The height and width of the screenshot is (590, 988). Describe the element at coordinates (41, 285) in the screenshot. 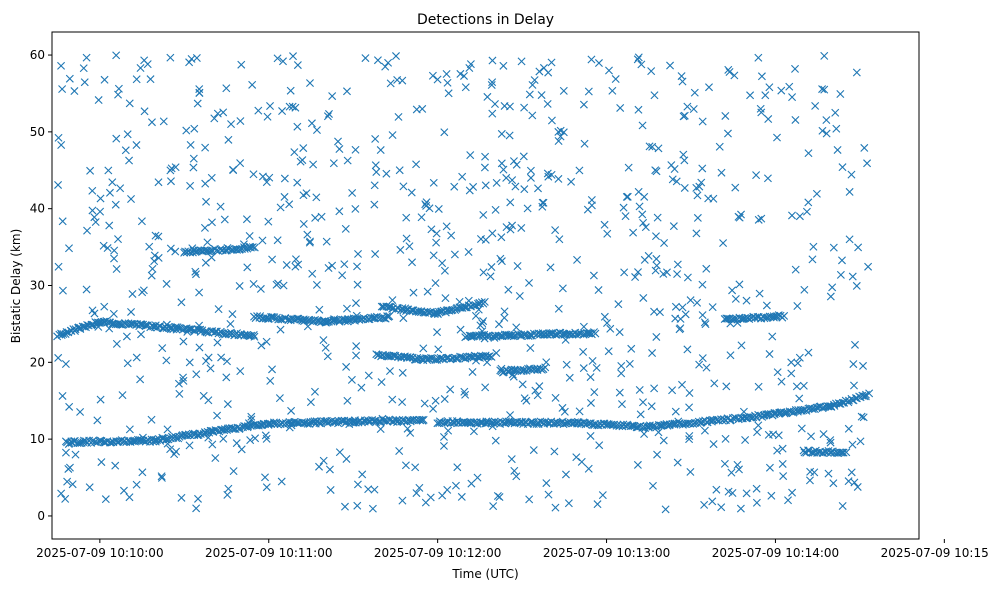

I see `y-axis: 0 10 20 30 40 50 60` at that location.